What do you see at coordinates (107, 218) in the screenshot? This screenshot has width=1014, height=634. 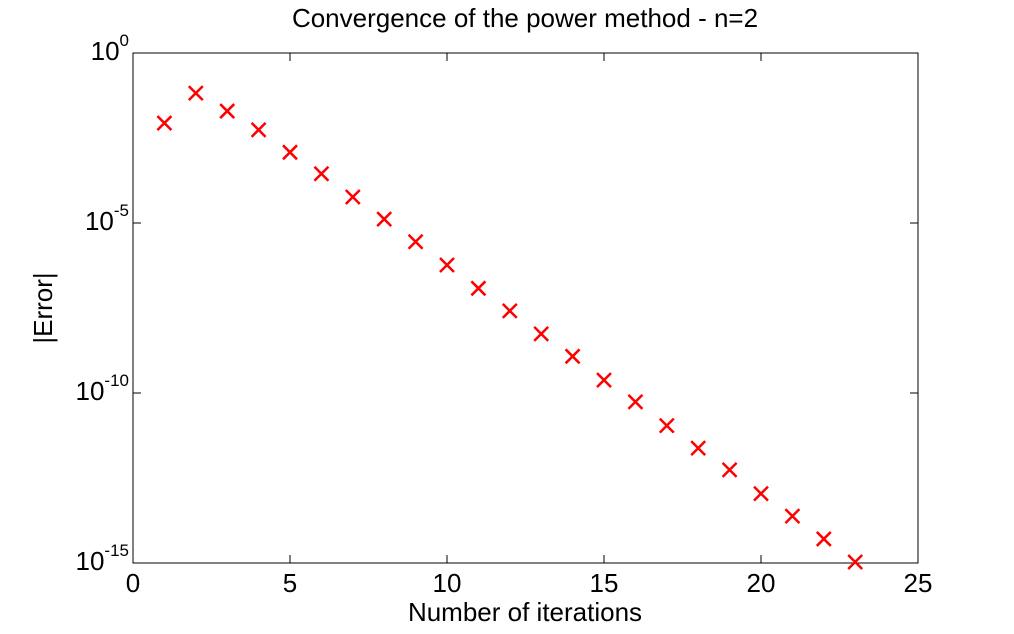 I see `y-tick-label: 10⁻⁵` at bounding box center [107, 218].